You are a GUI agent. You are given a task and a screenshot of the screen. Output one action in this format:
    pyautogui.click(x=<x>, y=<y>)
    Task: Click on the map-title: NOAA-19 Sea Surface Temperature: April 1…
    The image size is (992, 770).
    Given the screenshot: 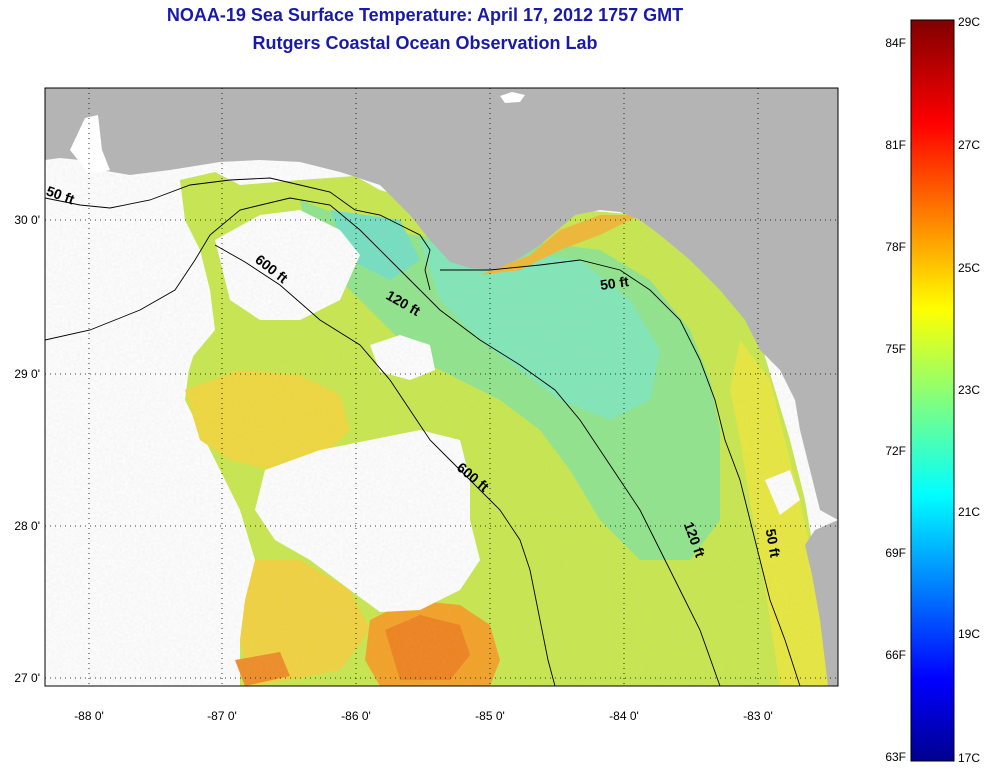 What is the action you would take?
    pyautogui.click(x=425, y=15)
    